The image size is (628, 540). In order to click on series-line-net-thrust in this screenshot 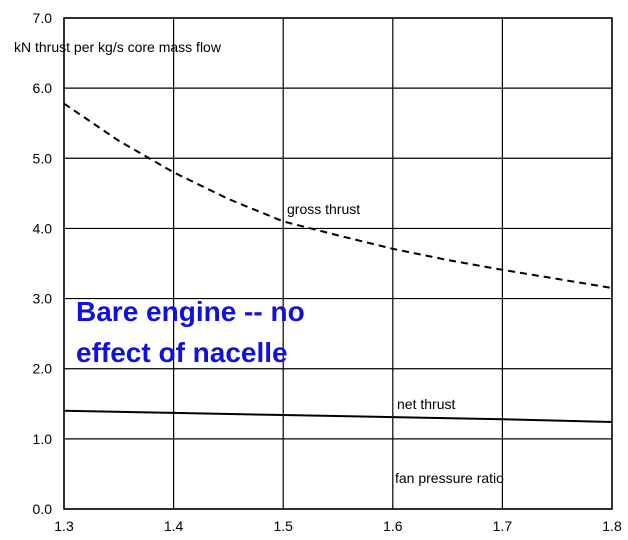, I will do `click(338, 416)`.